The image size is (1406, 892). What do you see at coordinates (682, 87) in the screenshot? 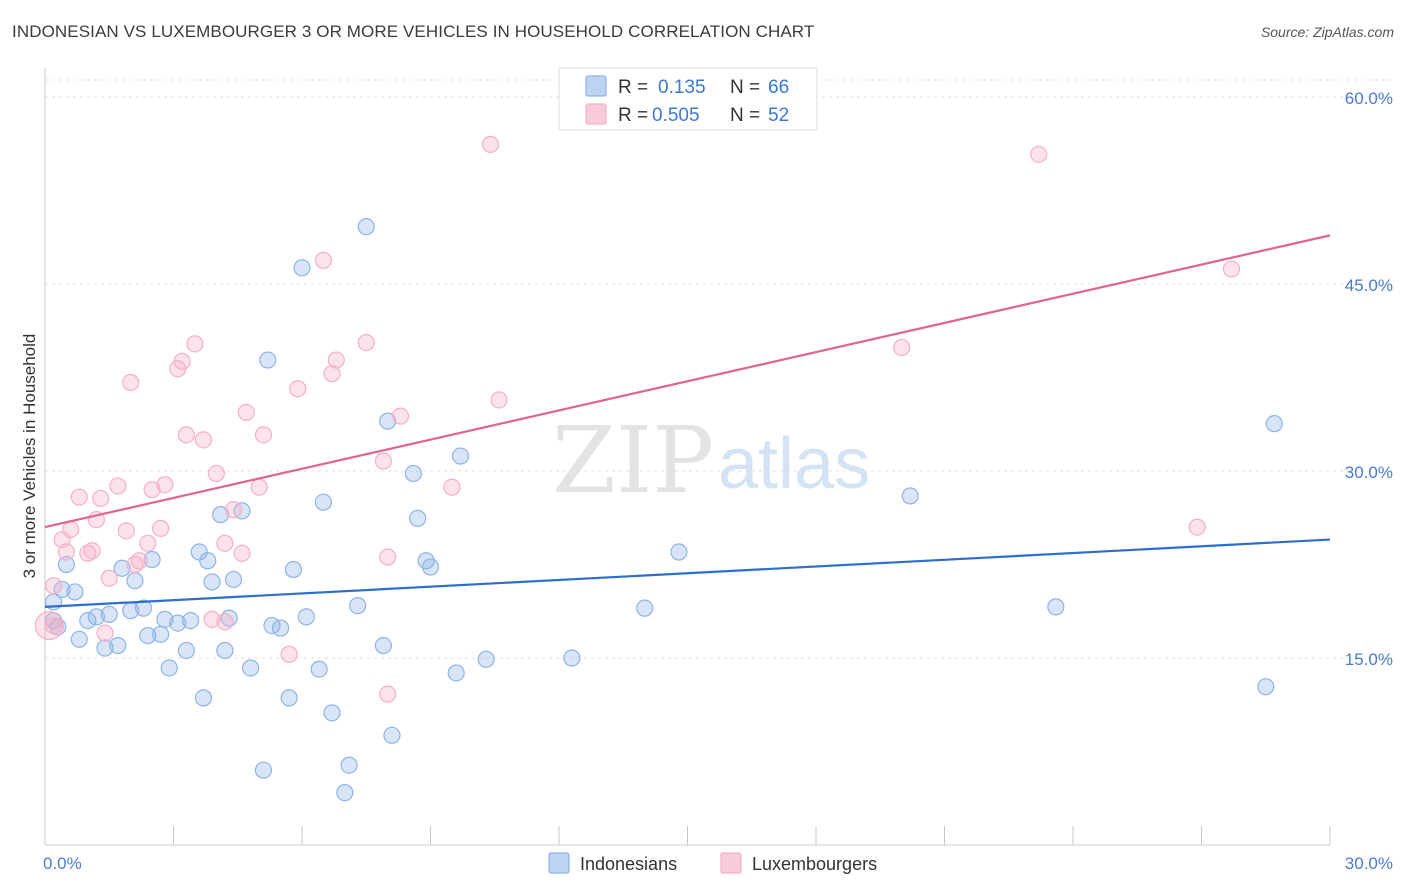
I see `legend-r-value-1: 0.135` at bounding box center [682, 87].